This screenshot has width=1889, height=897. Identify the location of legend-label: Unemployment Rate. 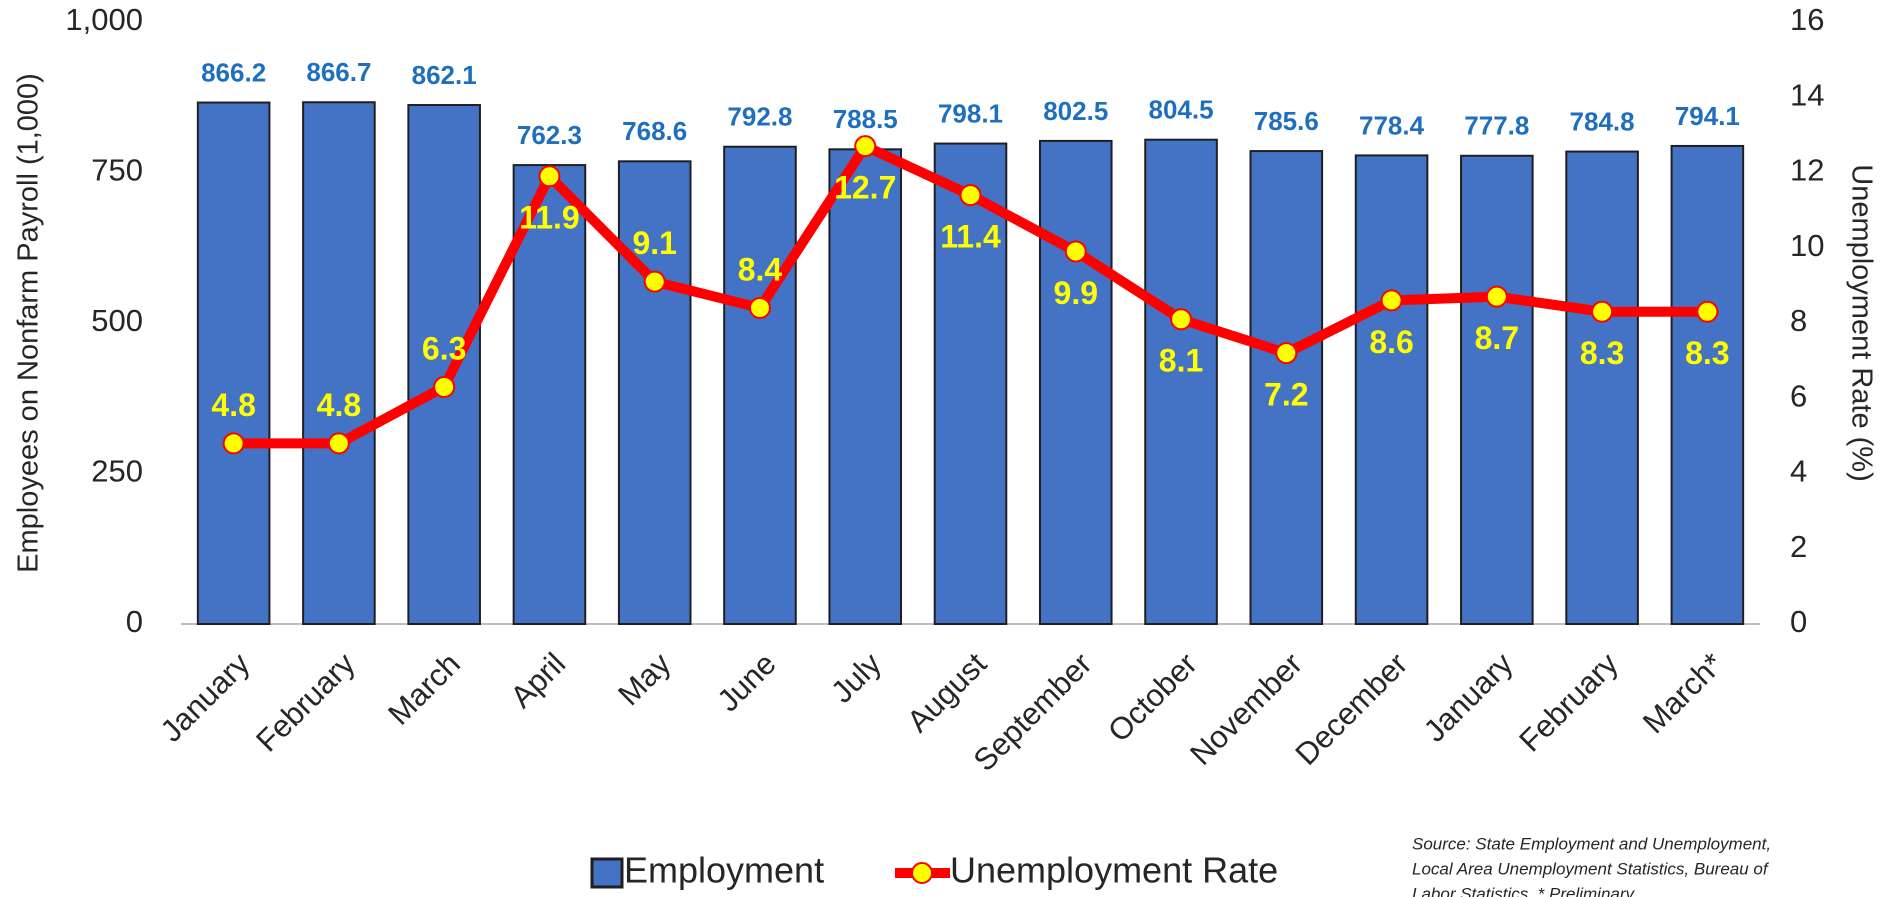
(1114, 870).